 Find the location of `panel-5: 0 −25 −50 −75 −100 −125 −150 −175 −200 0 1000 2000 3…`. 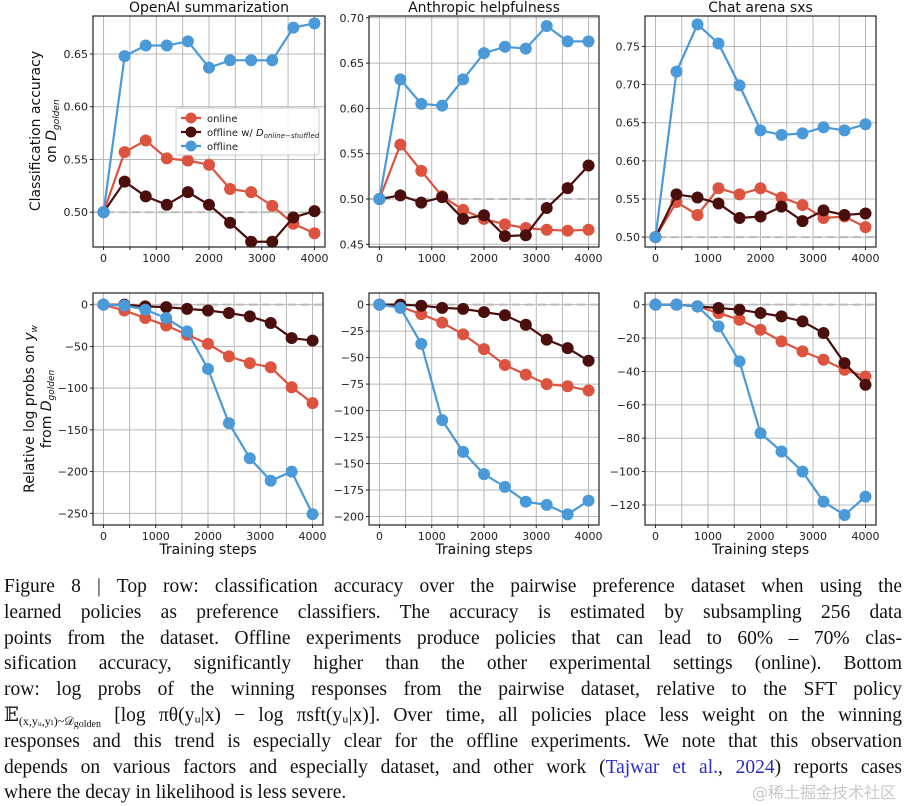

panel-5: 0 −25 −50 −75 −100 −125 −150 −175 −200 0 1000 2000 3… is located at coordinates (468, 425).